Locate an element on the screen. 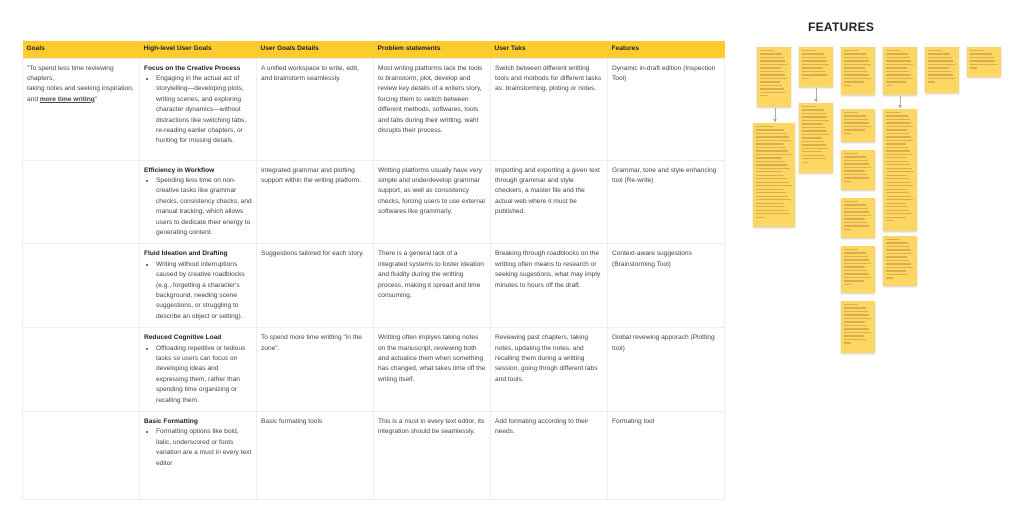 The height and width of the screenshot is (512, 1024). goal-heading: Fluid Ideation and Drafting is located at coordinates (186, 254).